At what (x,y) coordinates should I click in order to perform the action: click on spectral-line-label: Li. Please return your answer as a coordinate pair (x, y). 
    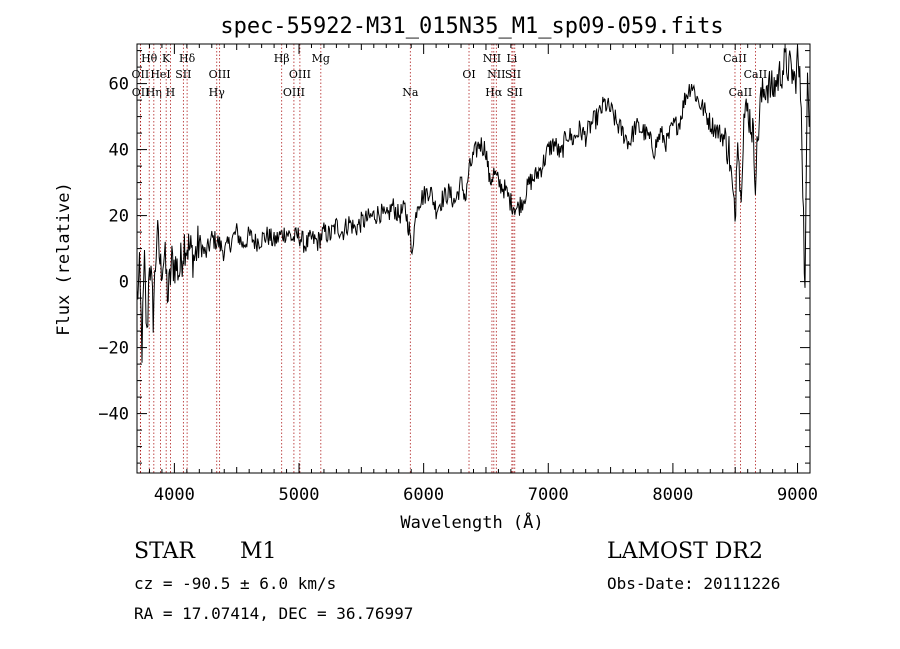
    Looking at the image, I should click on (511, 58).